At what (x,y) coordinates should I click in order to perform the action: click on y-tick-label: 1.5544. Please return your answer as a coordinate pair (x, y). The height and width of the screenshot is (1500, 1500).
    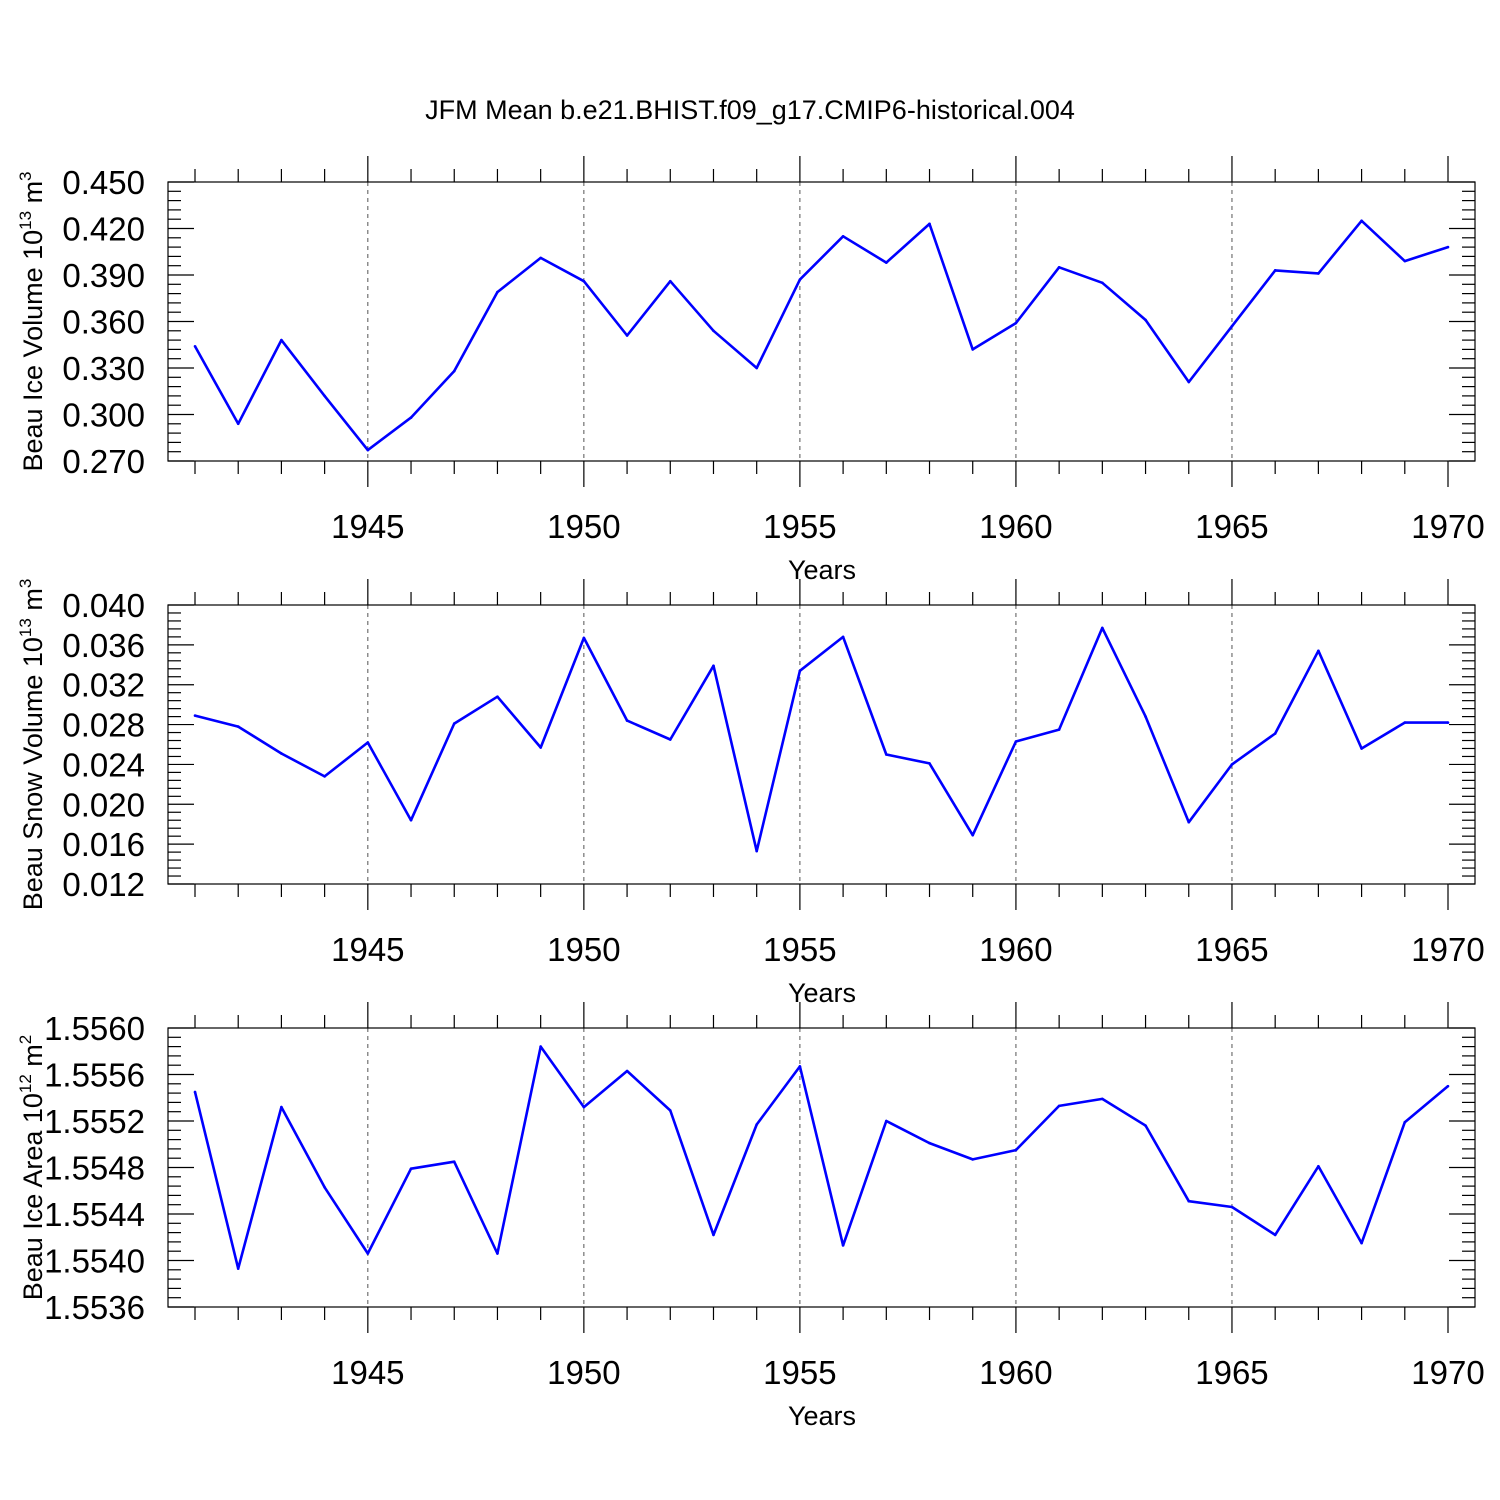
    Looking at the image, I should click on (94, 1214).